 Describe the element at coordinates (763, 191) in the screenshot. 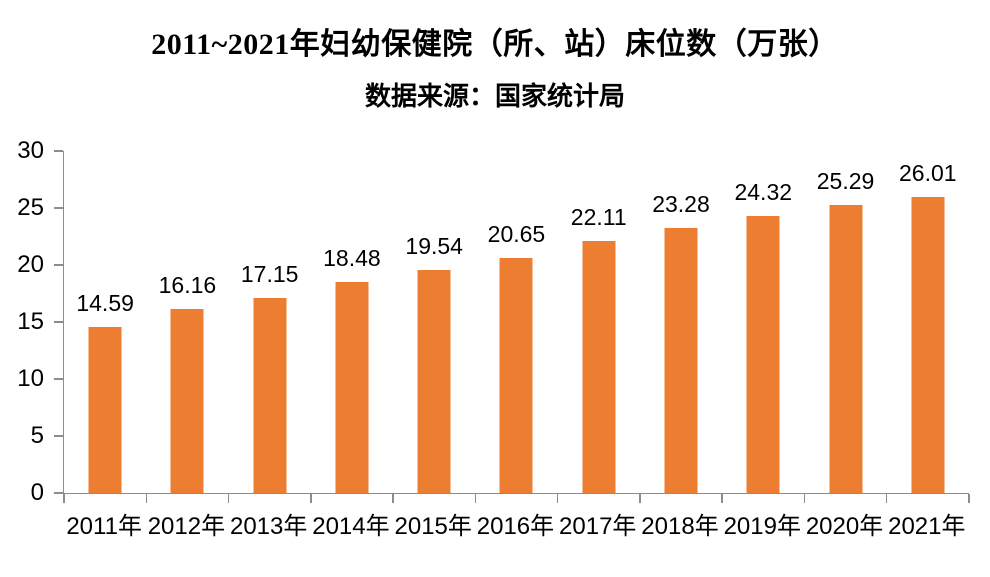

I see `bar-value-label: 24.32` at that location.